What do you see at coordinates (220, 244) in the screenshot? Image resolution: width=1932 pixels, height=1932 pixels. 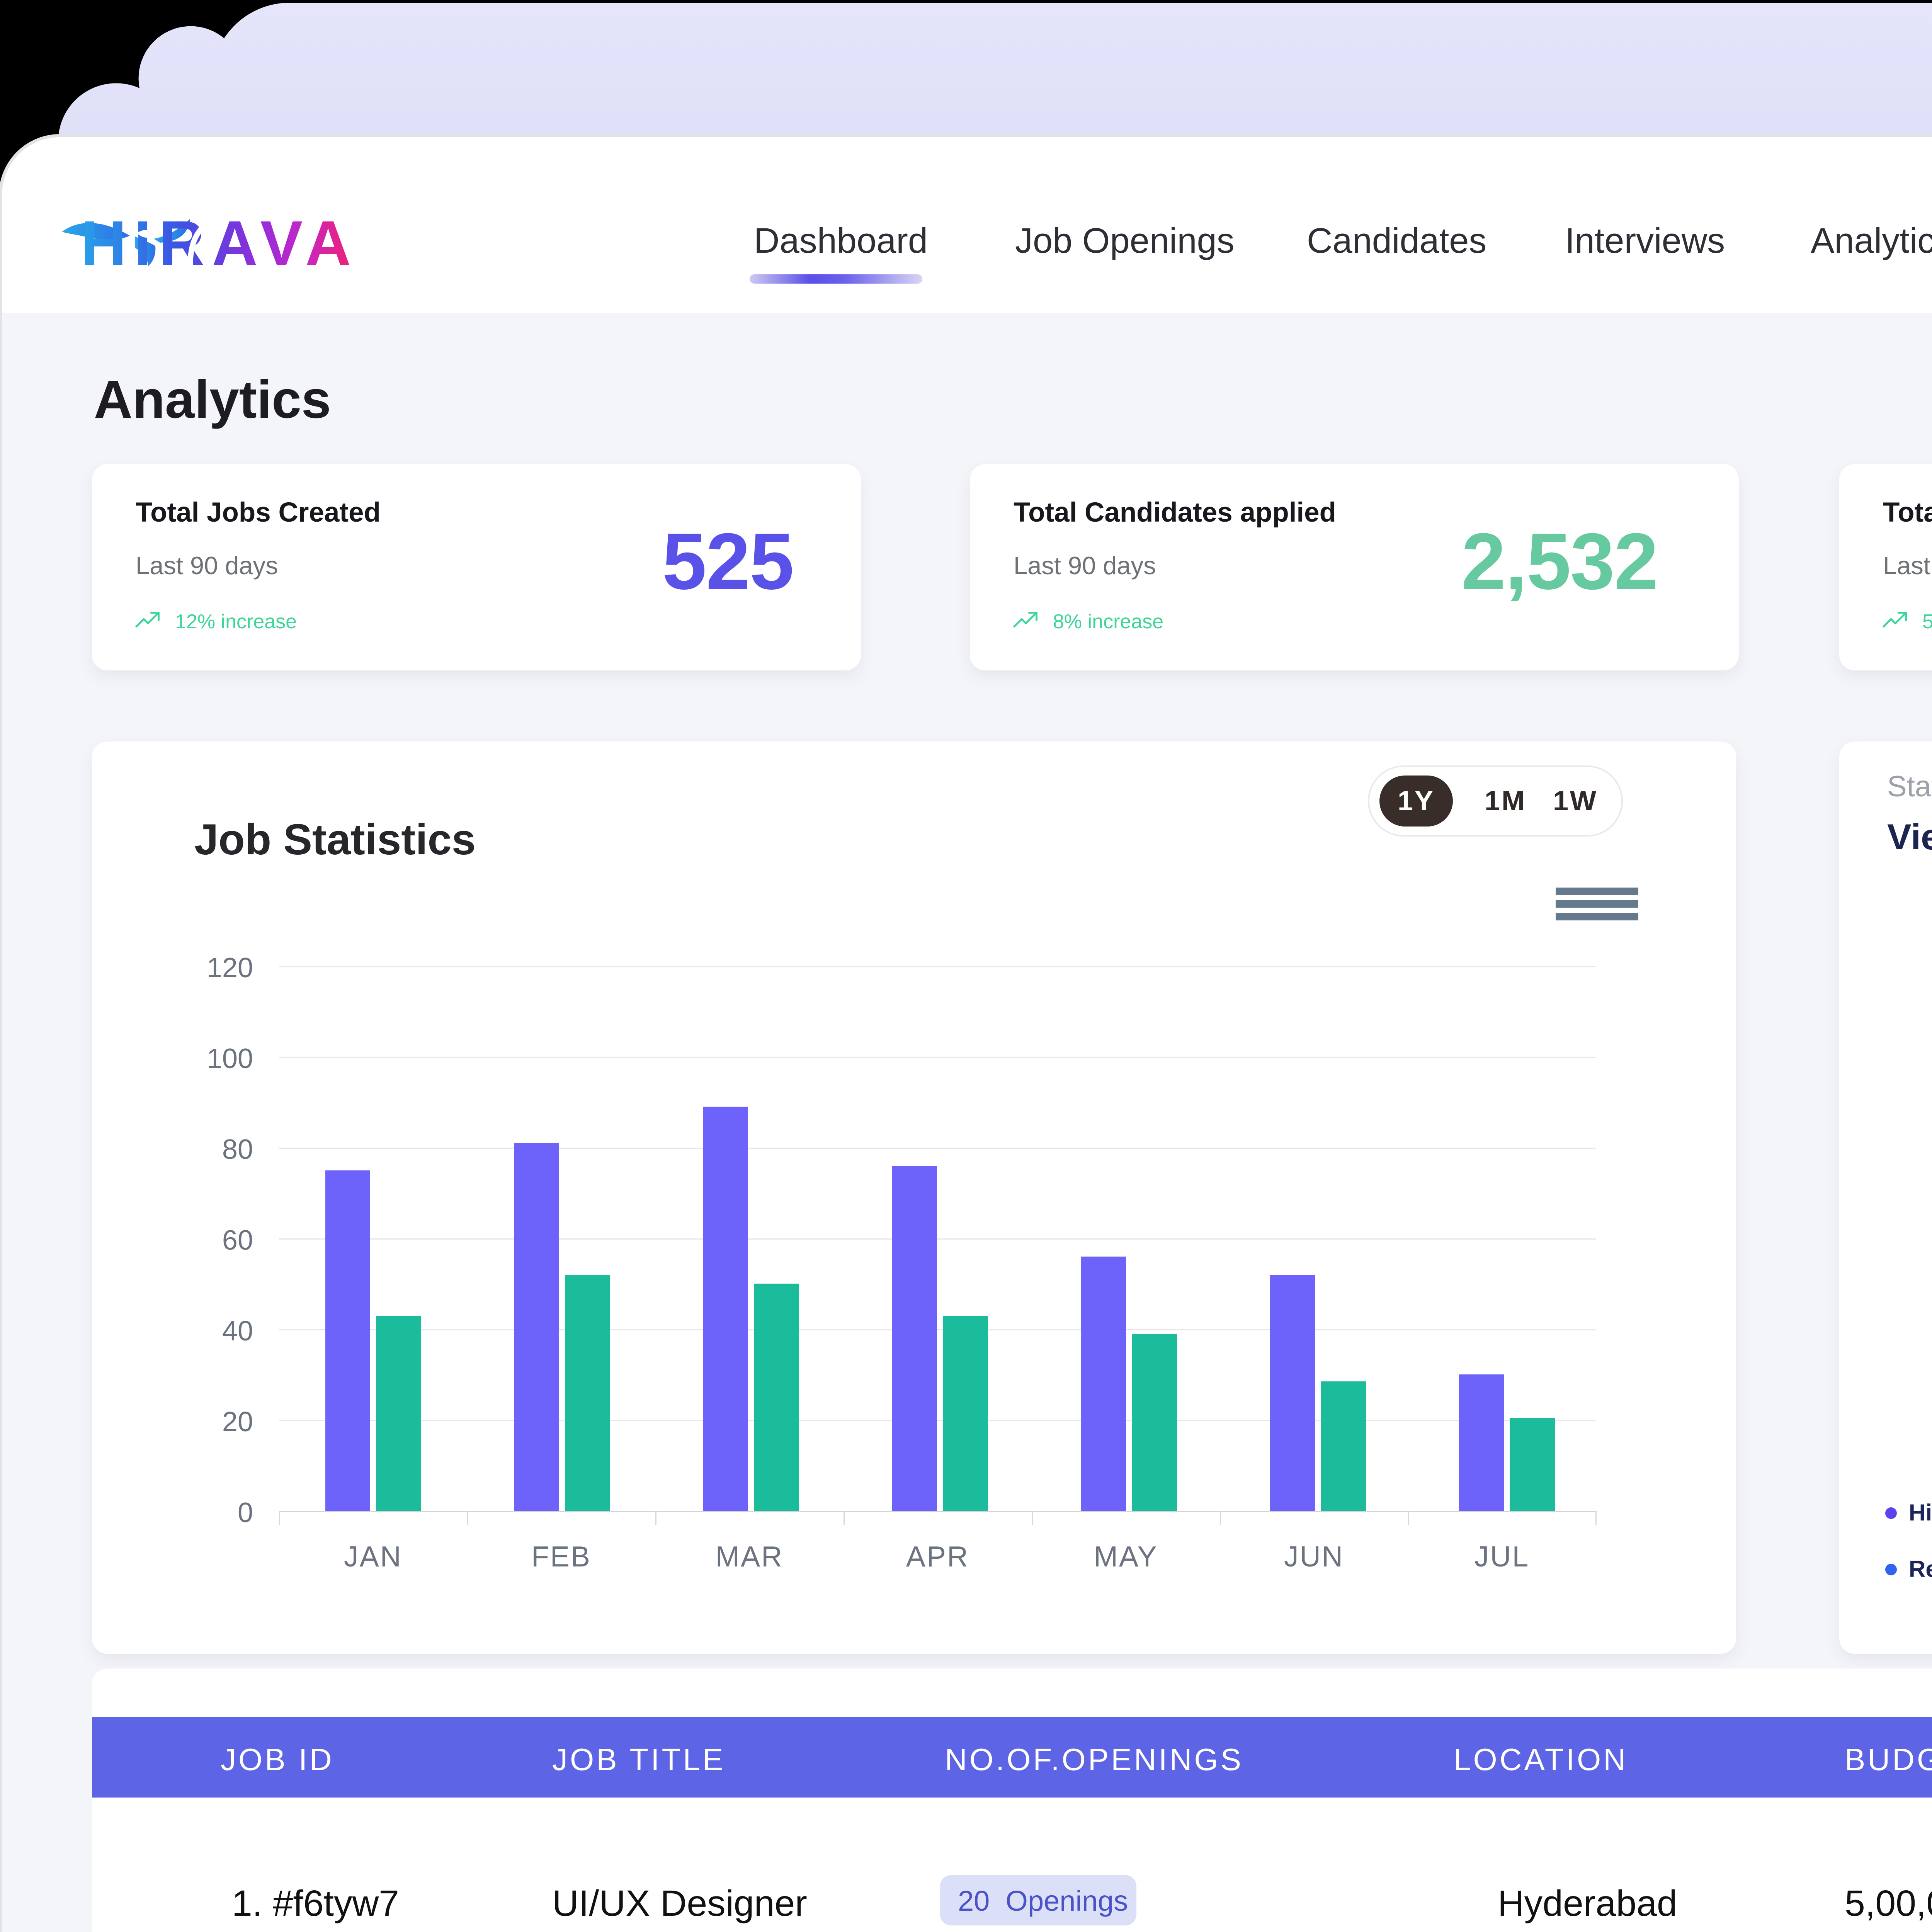 I see `svg-text: HIRAVA` at bounding box center [220, 244].